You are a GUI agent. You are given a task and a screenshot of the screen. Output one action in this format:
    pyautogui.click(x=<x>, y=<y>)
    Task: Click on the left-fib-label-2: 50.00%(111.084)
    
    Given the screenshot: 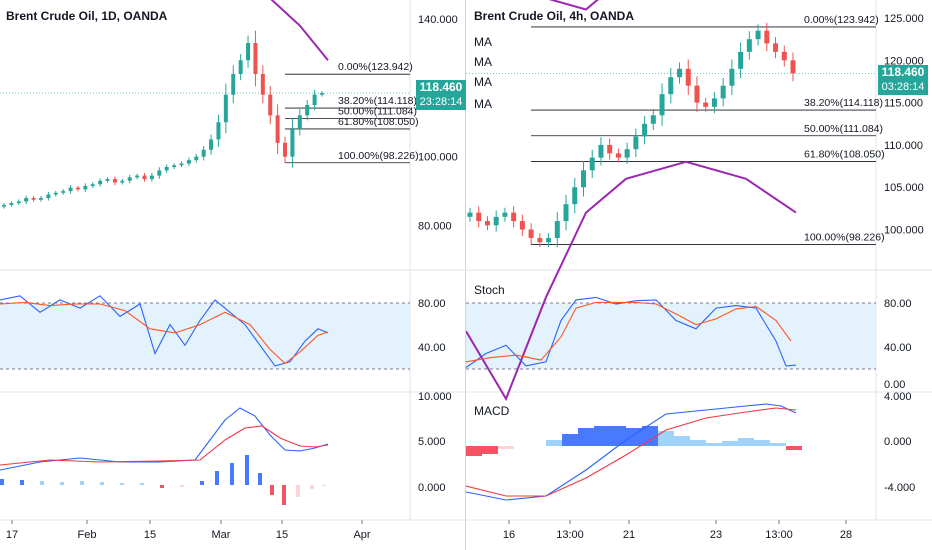 What is the action you would take?
    pyautogui.click(x=377, y=111)
    